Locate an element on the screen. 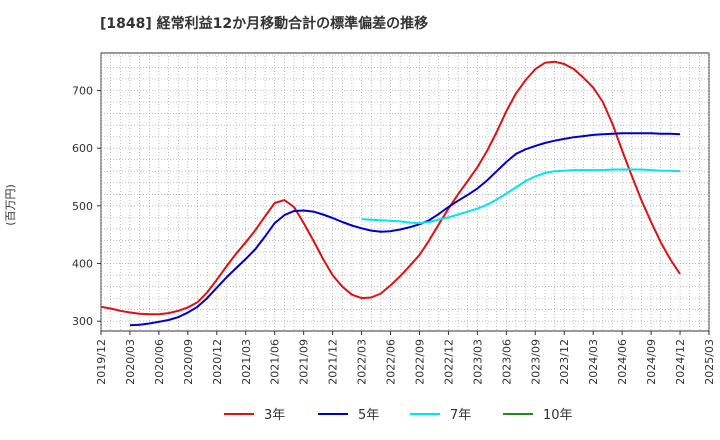  chart-title: [1848] 経常利益12か月移動合計の標準偏差の推移 is located at coordinates (264, 23).